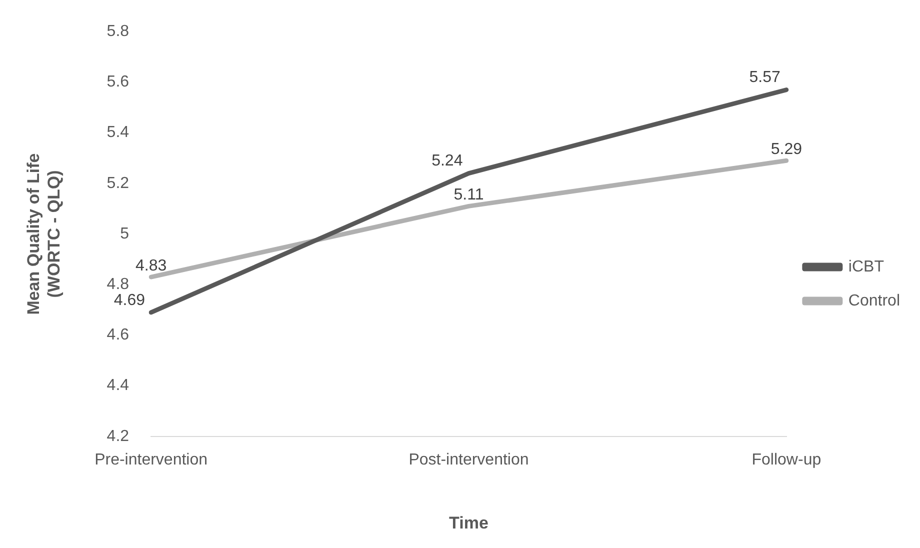 The width and height of the screenshot is (920, 548). I want to click on data-label: 4.69, so click(130, 300).